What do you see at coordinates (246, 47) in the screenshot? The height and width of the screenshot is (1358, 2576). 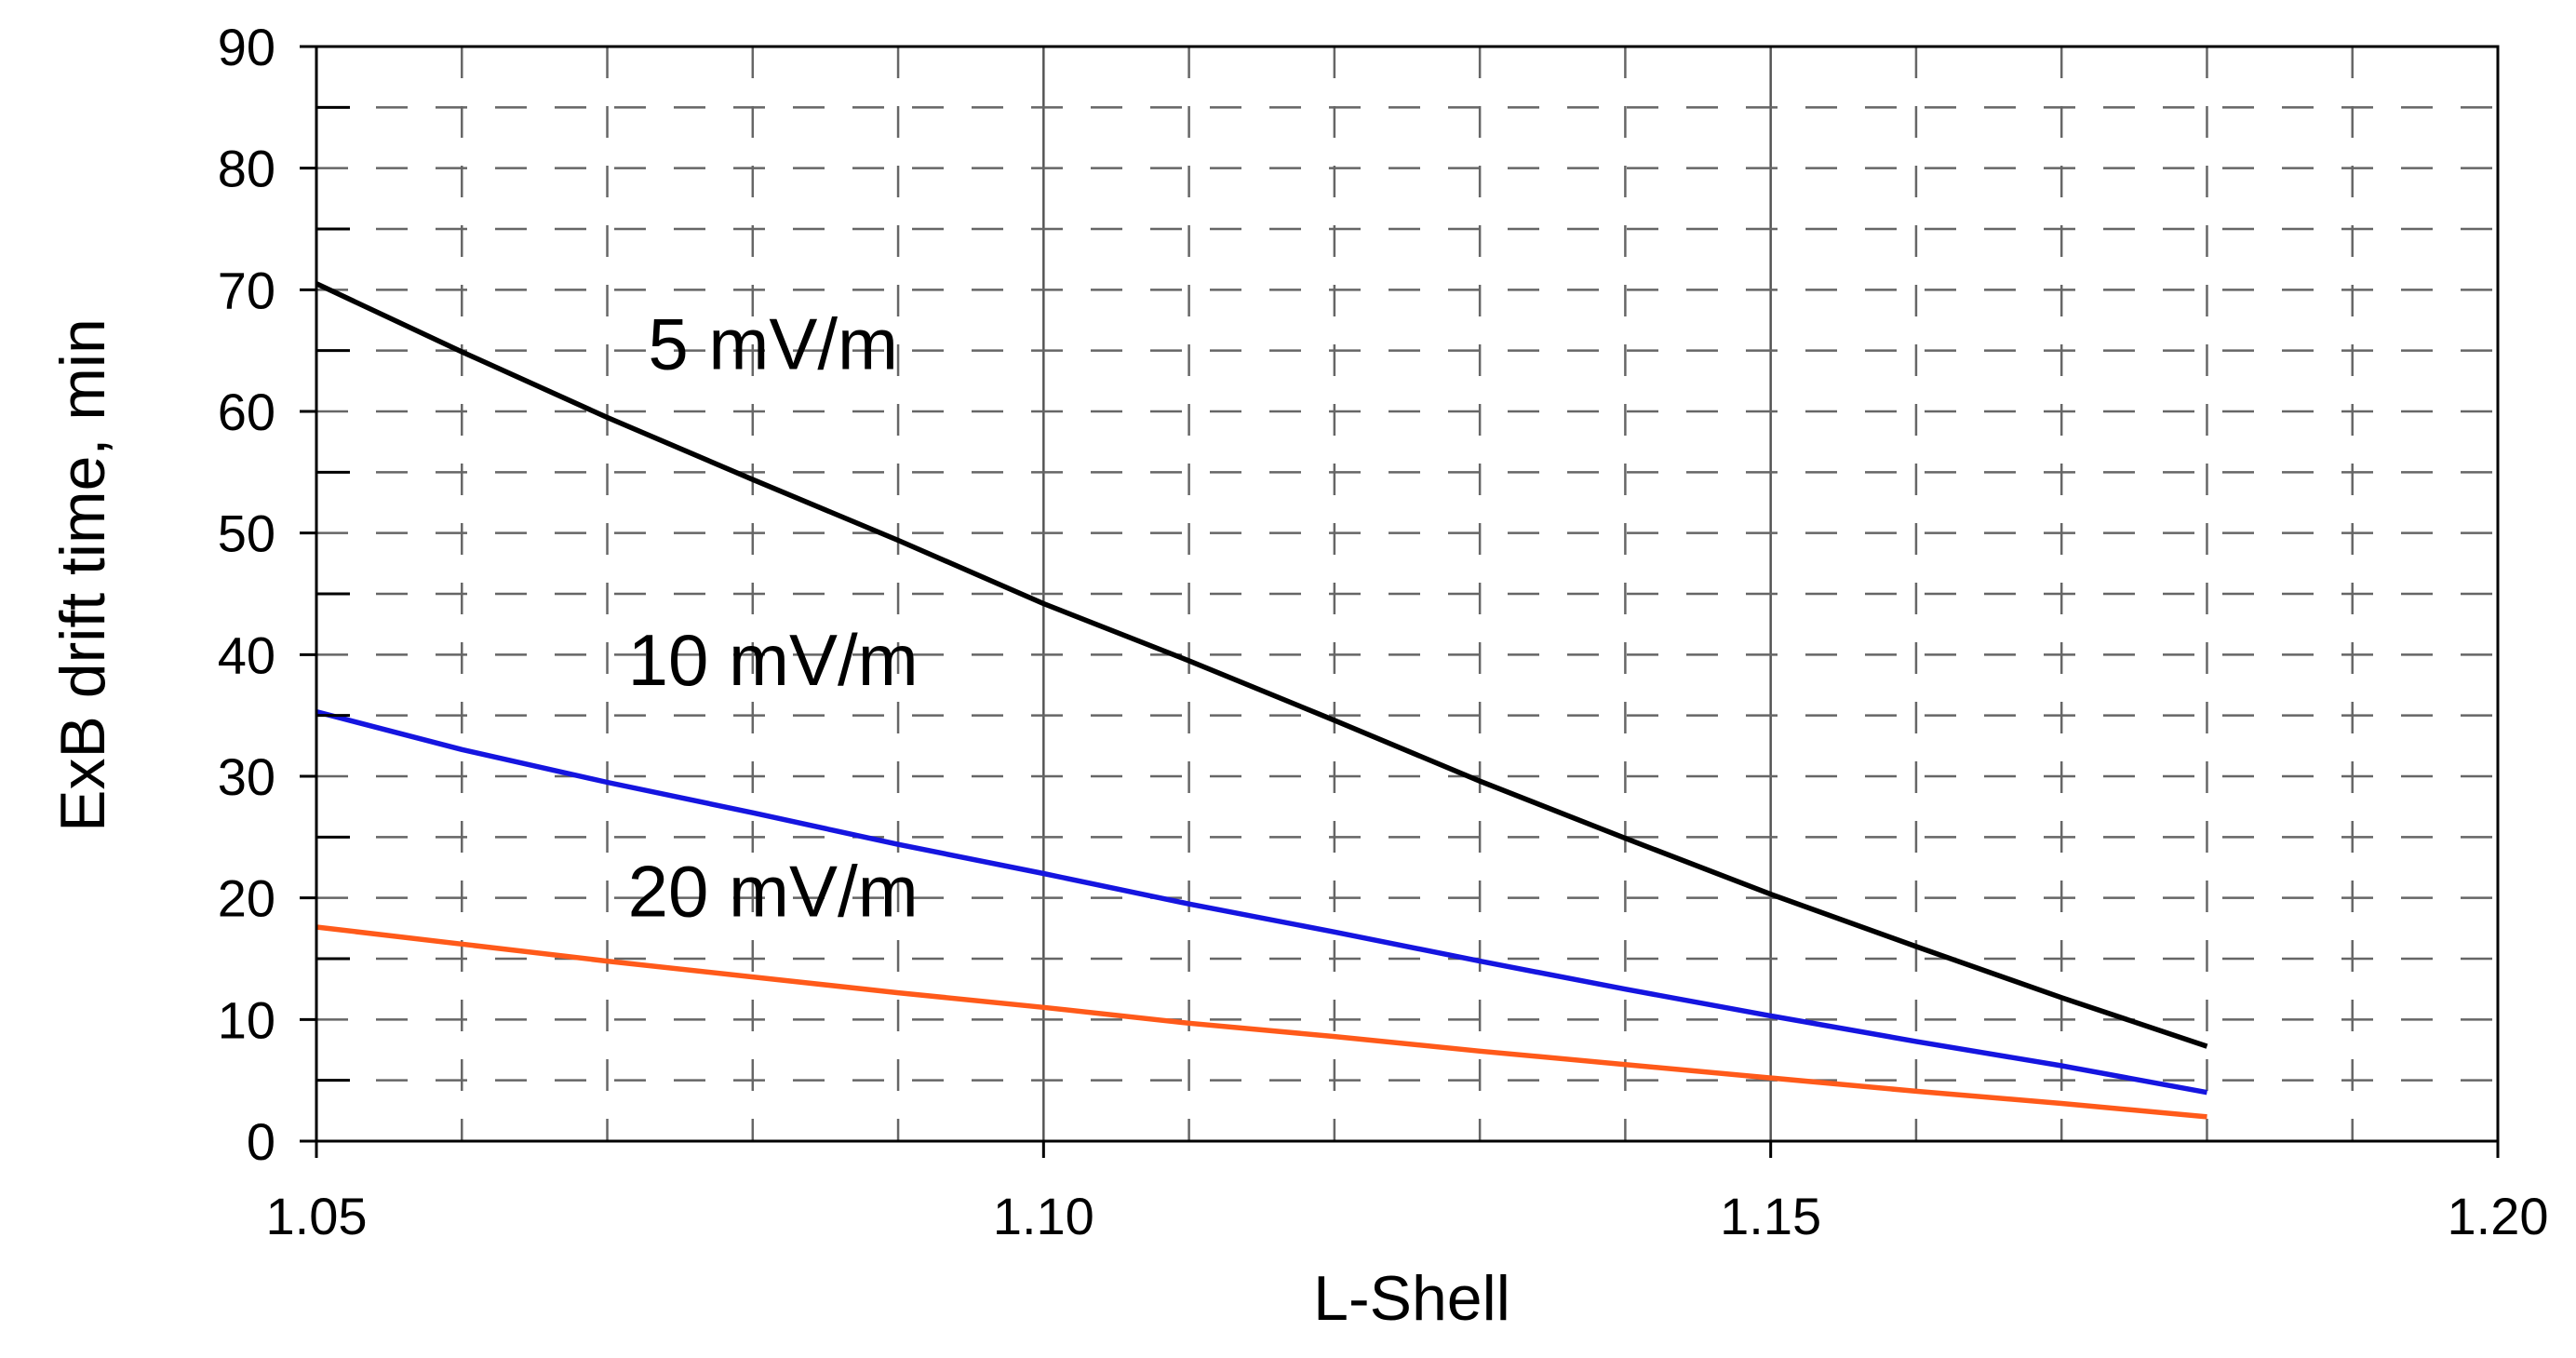 I see `y-tick-label: 90` at bounding box center [246, 47].